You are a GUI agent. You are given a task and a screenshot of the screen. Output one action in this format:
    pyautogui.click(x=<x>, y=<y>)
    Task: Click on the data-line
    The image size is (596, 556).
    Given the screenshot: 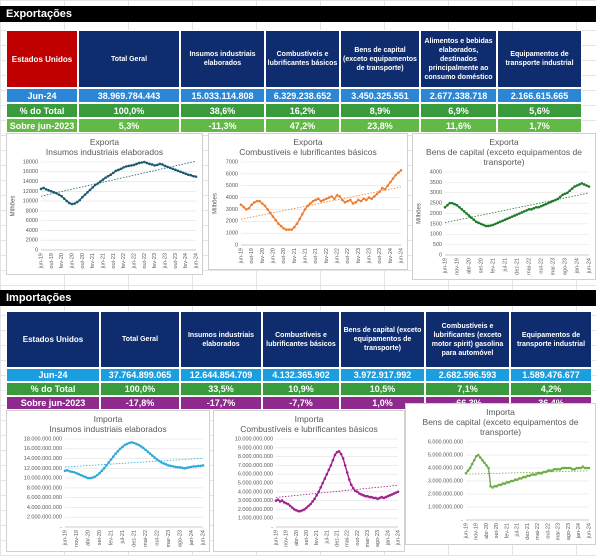 What is the action you would take?
    pyautogui.click(x=337, y=481)
    